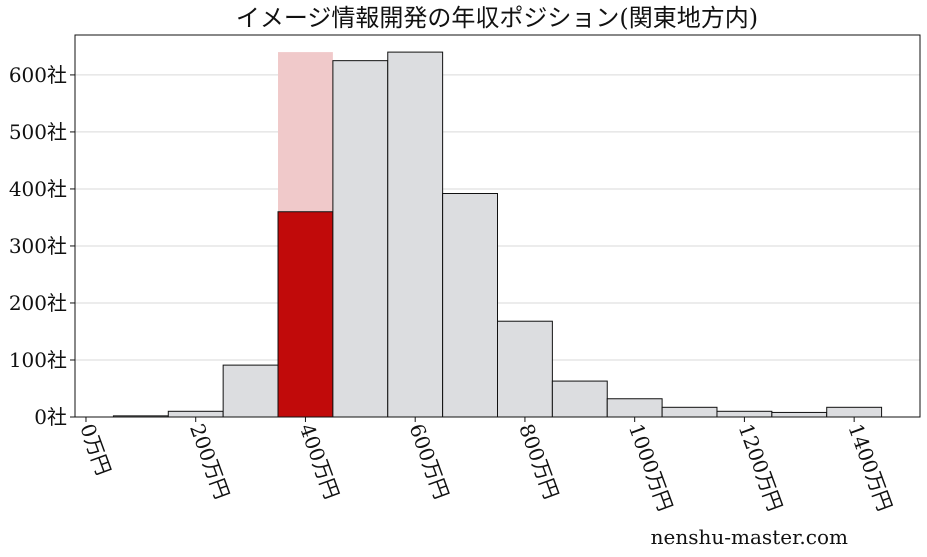 This screenshot has width=927, height=557. I want to click on y-tick-label: 100社, so click(38, 360).